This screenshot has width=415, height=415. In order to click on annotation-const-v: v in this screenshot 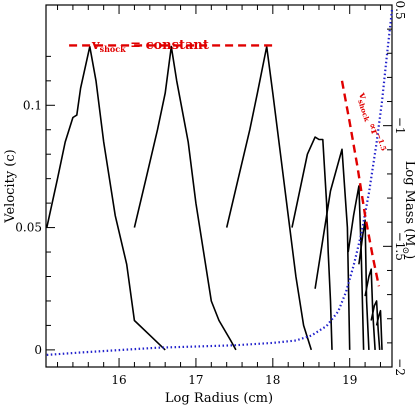, I will do `click(95, 45)`.